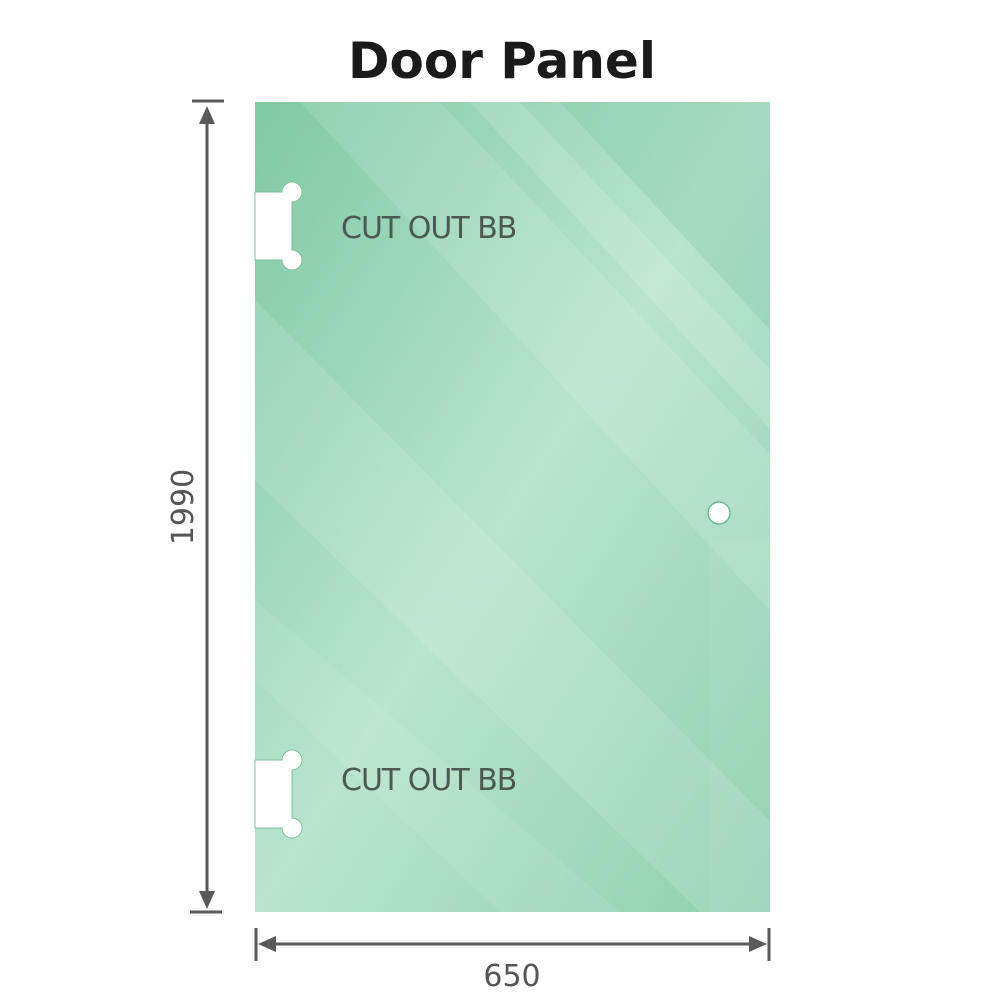 The width and height of the screenshot is (1000, 1000). I want to click on height-dimension-line, so click(207, 506).